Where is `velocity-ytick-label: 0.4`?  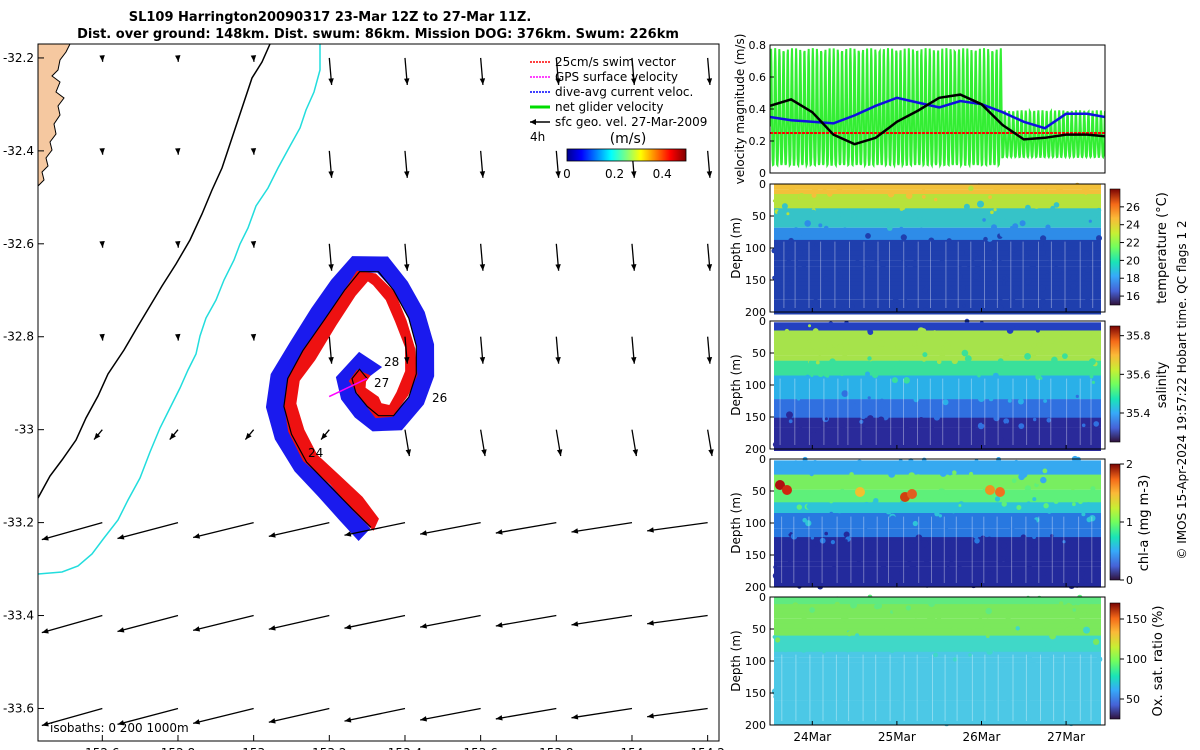 velocity-ytick-label: 0.4 is located at coordinates (758, 109).